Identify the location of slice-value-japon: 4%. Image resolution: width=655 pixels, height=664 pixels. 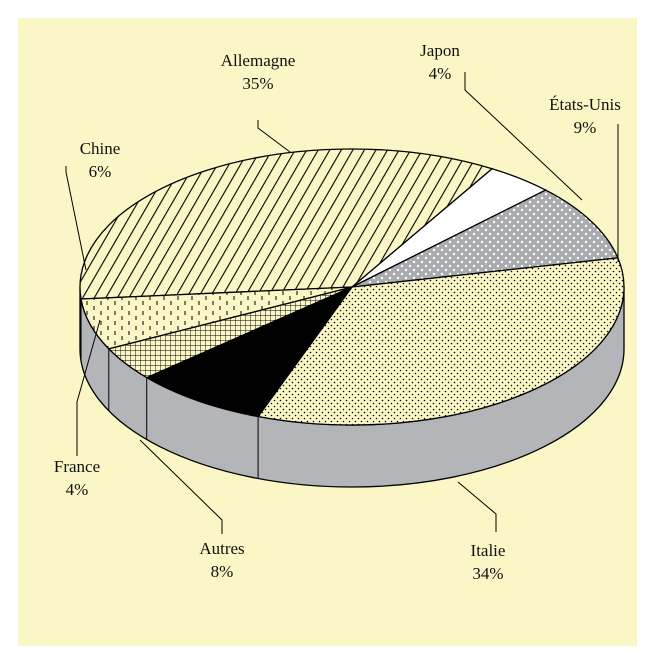
(440, 73).